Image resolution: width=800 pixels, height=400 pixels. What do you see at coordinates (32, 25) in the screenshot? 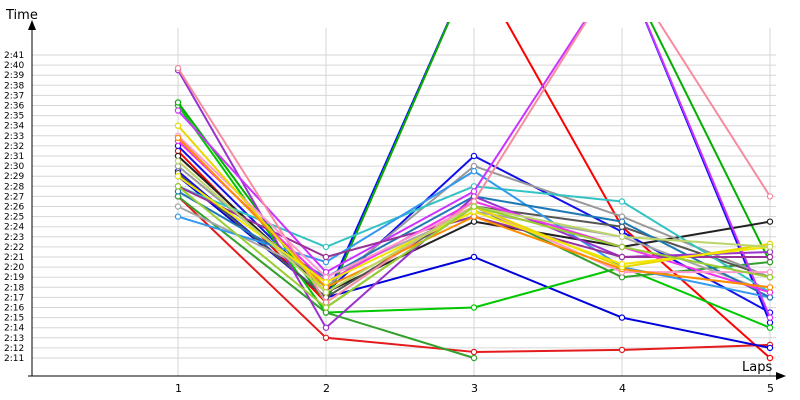
I see `y-axis-arrow-icon` at bounding box center [32, 25].